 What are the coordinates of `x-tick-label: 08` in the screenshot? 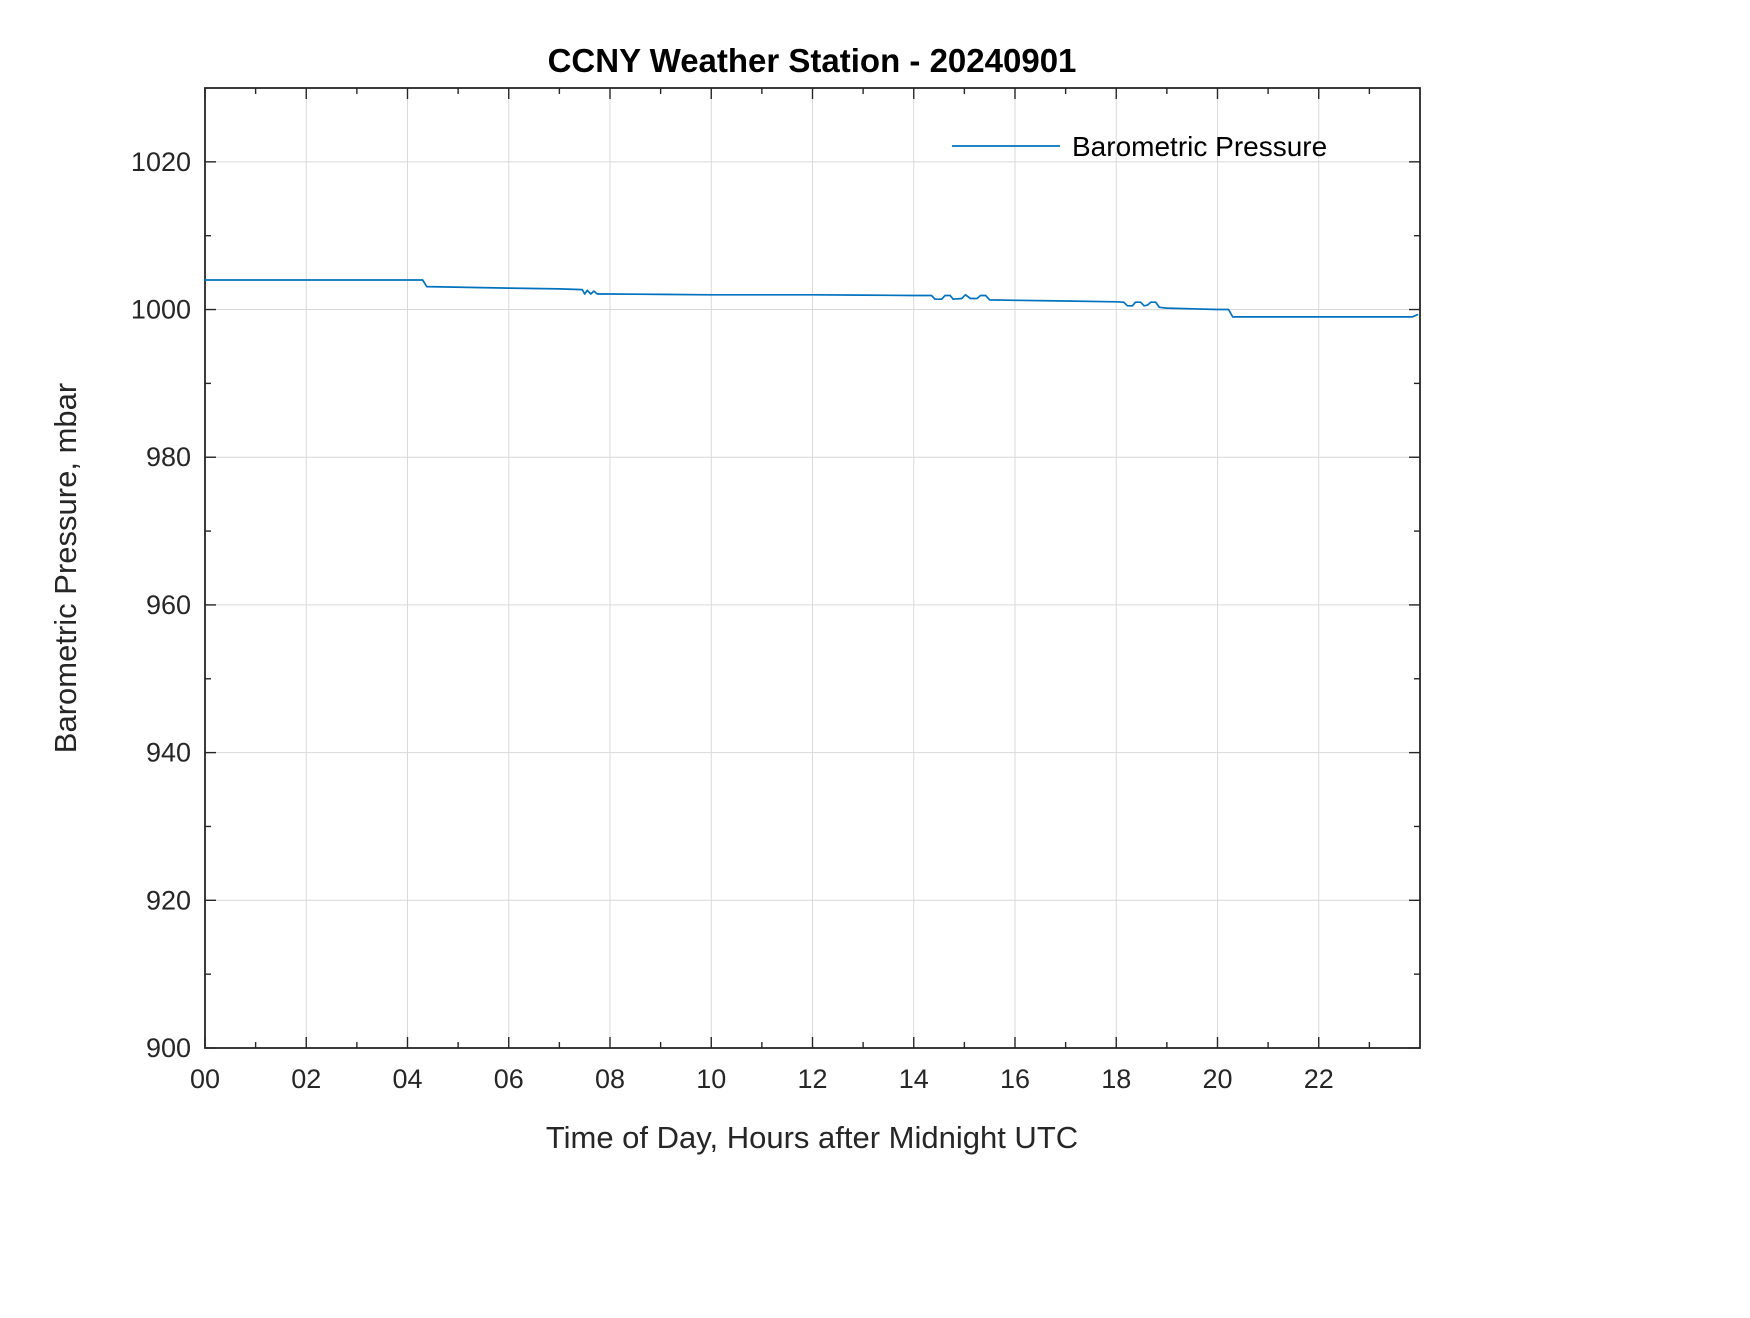 It's located at (610, 1079).